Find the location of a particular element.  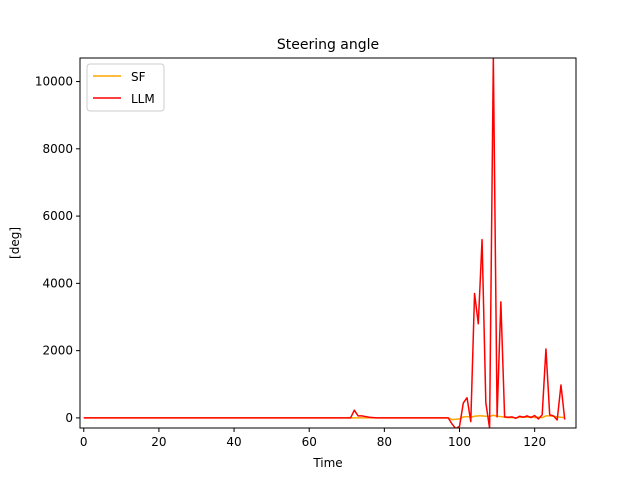

y-tick-label: 6000 is located at coordinates (57, 216).